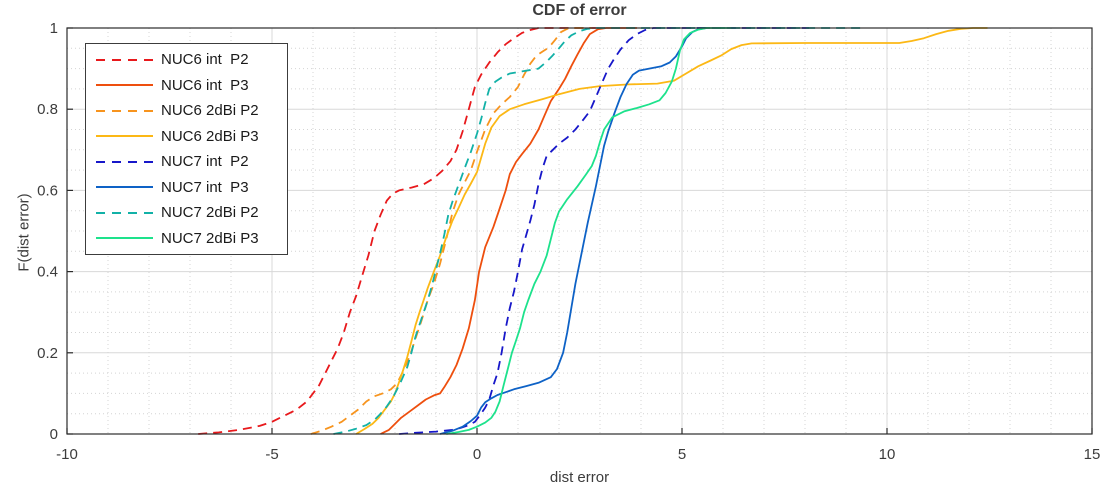  What do you see at coordinates (205, 187) in the screenshot?
I see `legend-label: NUC7 int P3` at bounding box center [205, 187].